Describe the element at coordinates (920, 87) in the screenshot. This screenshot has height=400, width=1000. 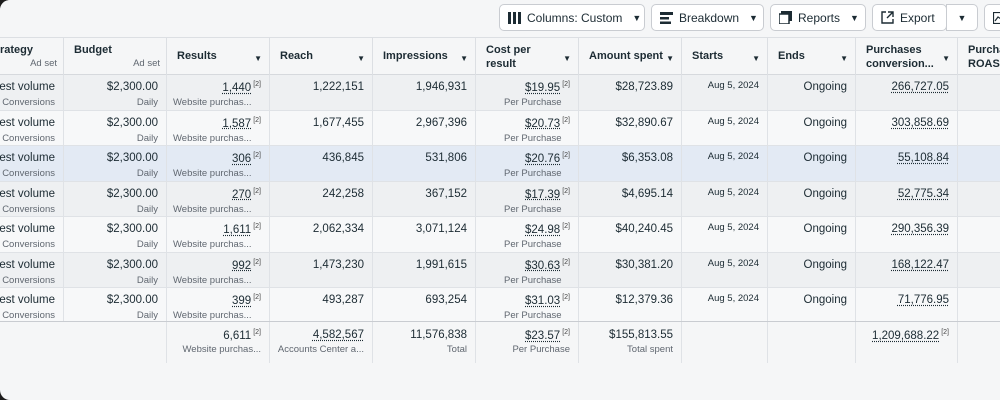
I see `purchases-conversion-value: 266,727.05` at that location.